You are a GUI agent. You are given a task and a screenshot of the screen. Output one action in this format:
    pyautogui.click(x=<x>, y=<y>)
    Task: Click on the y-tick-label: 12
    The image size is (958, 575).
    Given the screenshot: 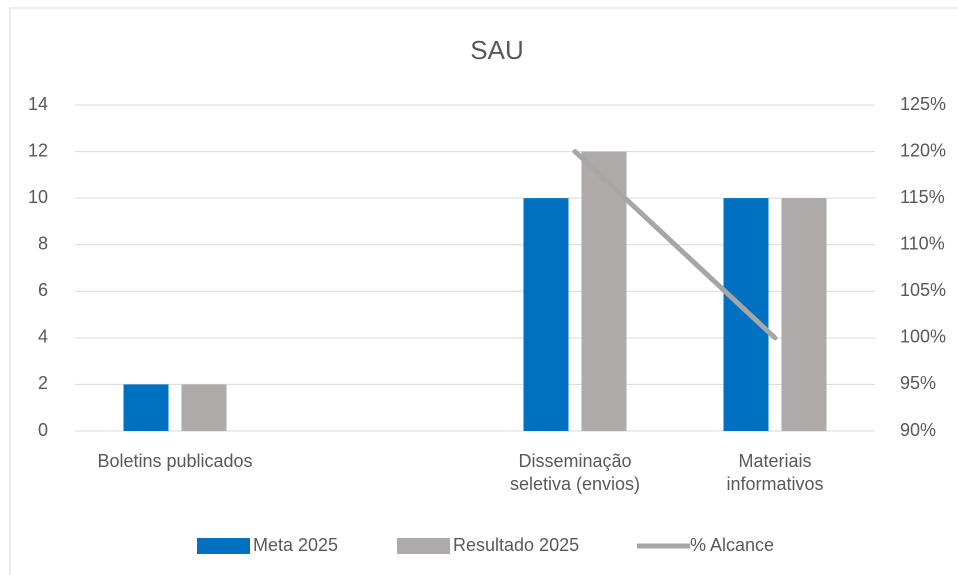 What is the action you would take?
    pyautogui.click(x=38, y=150)
    